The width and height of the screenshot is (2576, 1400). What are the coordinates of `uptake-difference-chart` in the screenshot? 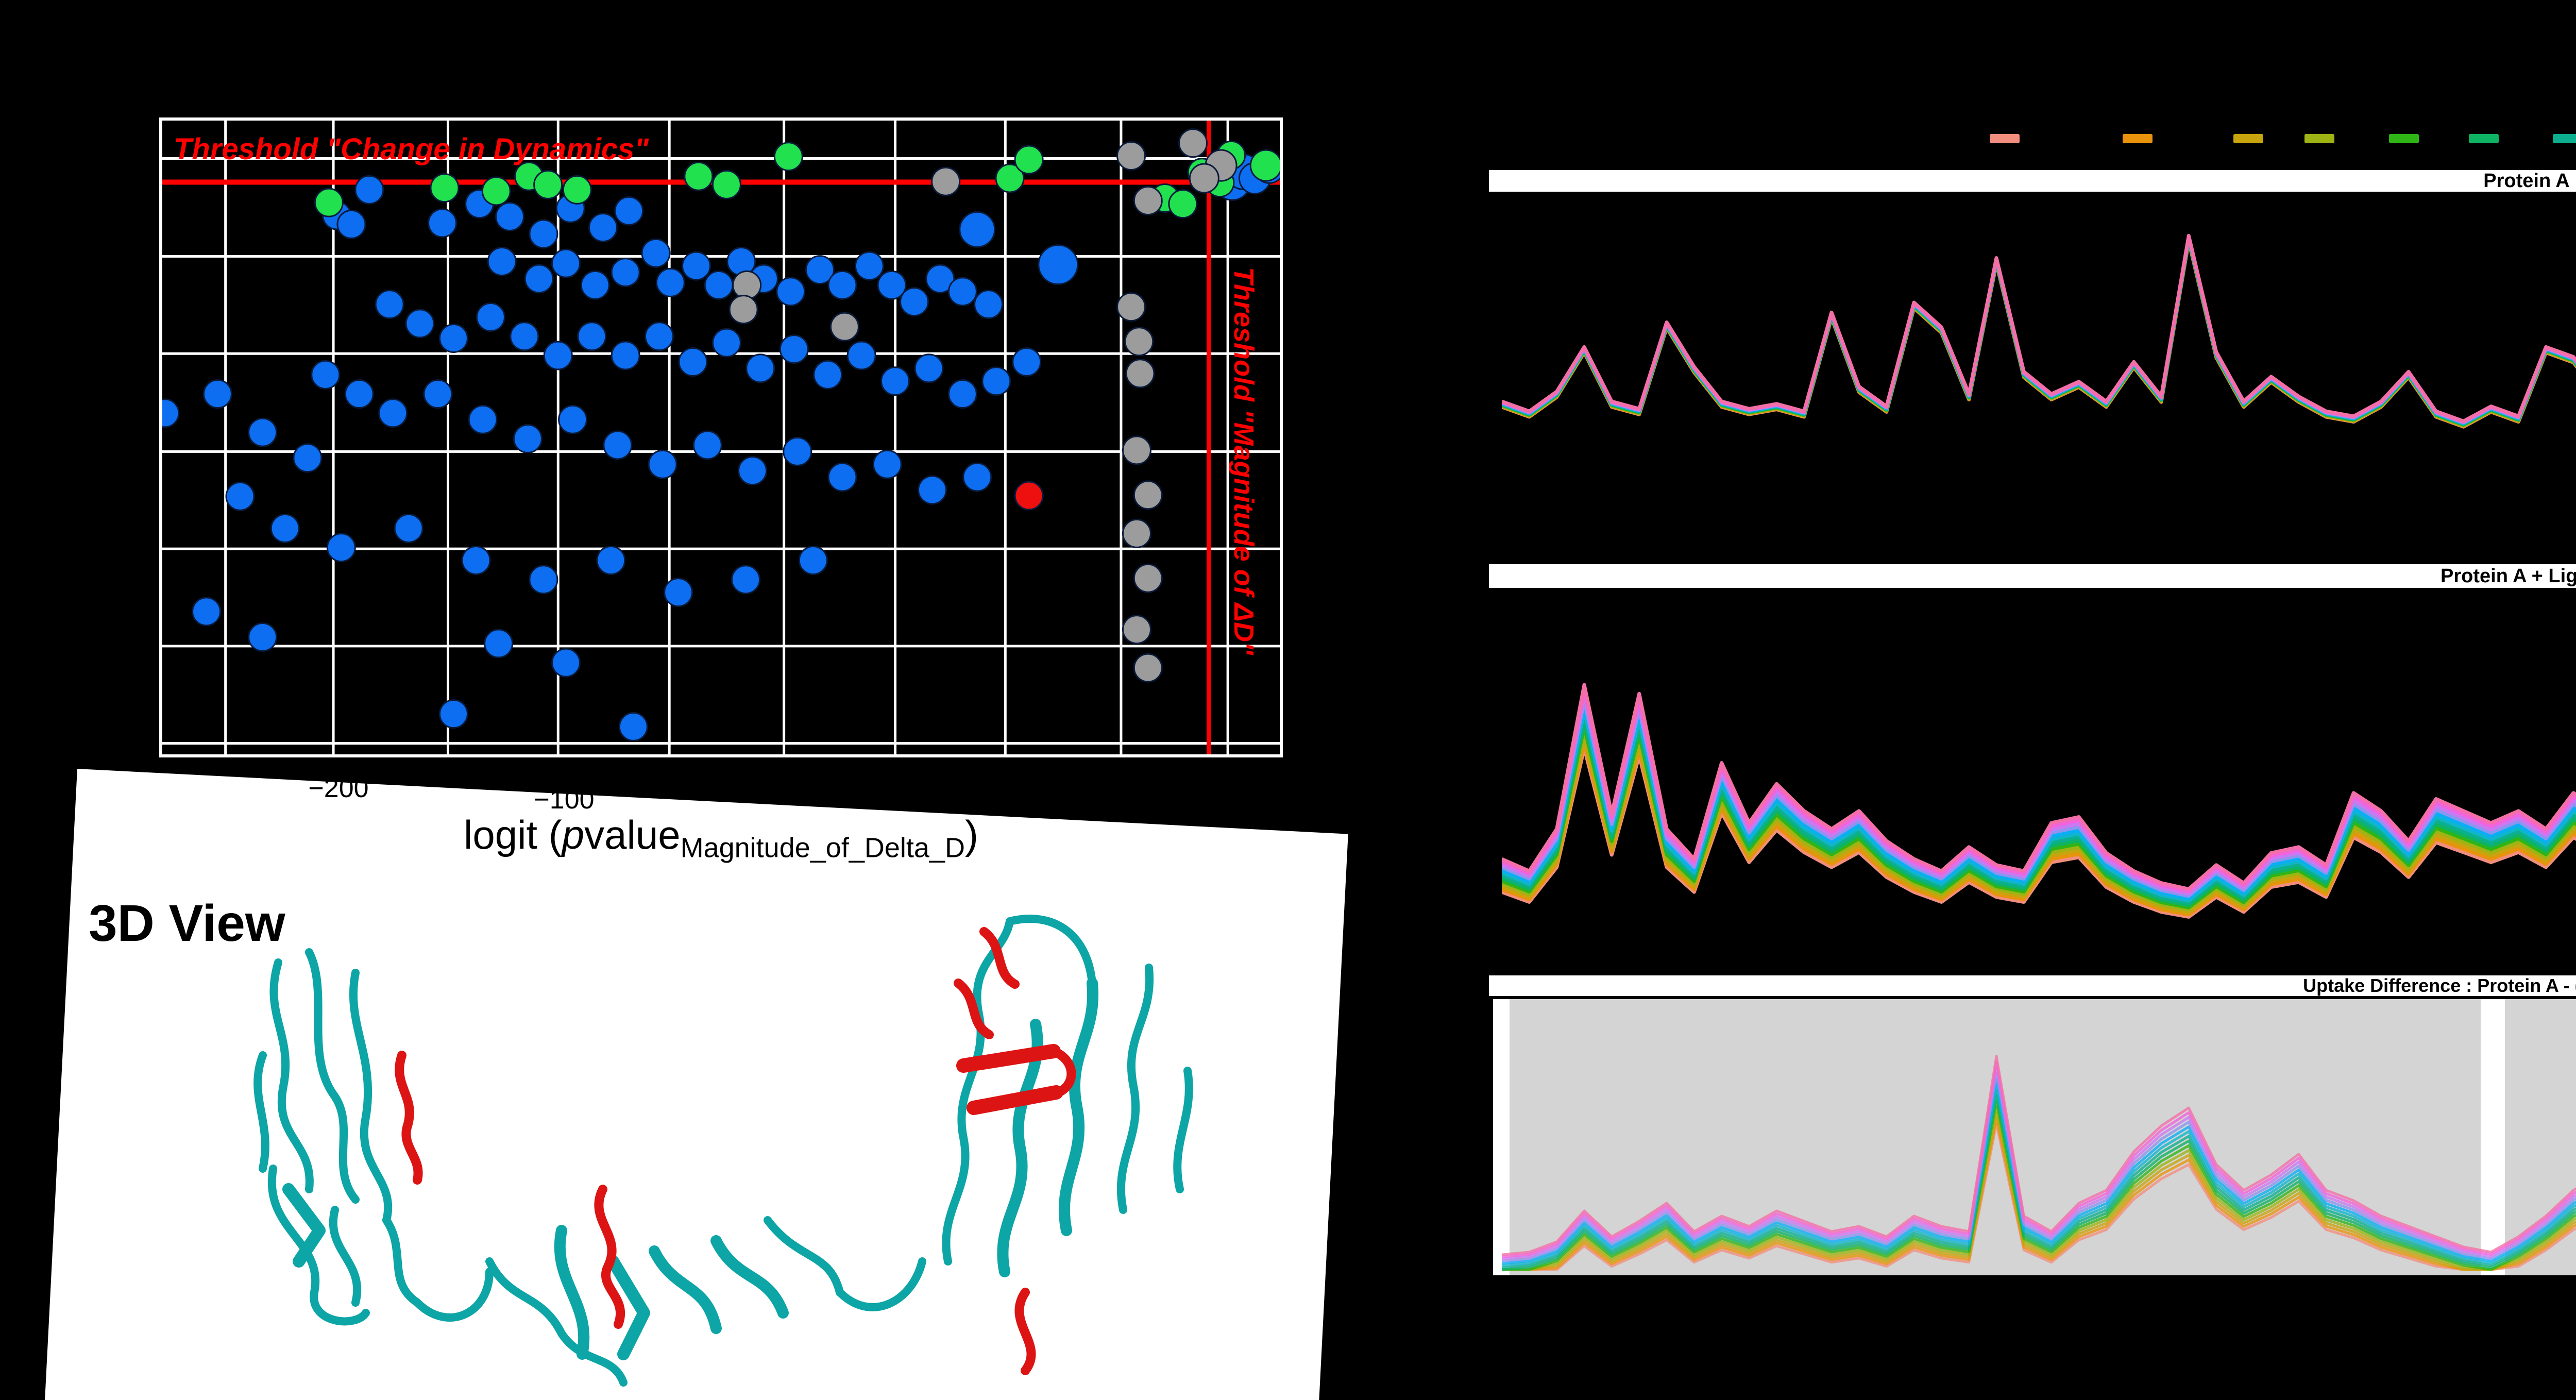 It's located at (2039, 1137).